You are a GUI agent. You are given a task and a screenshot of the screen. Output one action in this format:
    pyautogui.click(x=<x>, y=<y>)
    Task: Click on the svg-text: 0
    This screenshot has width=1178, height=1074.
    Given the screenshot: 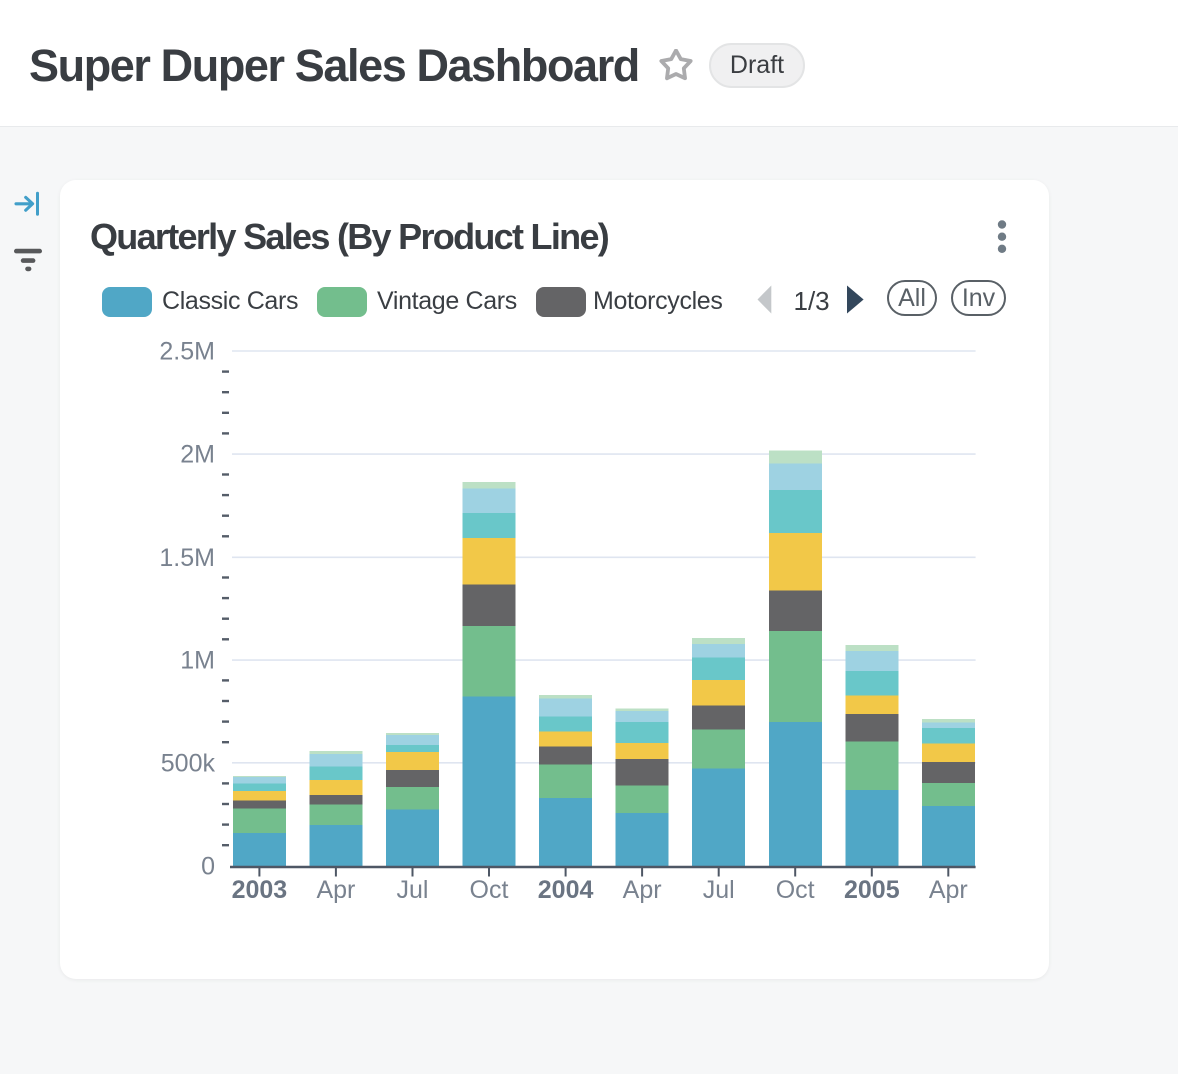 What is the action you would take?
    pyautogui.click(x=208, y=867)
    